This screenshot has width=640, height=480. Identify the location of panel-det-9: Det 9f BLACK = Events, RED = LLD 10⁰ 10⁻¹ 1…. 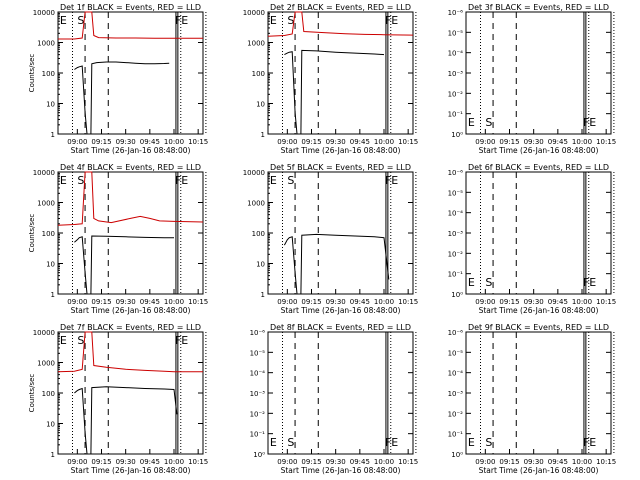
(532, 399).